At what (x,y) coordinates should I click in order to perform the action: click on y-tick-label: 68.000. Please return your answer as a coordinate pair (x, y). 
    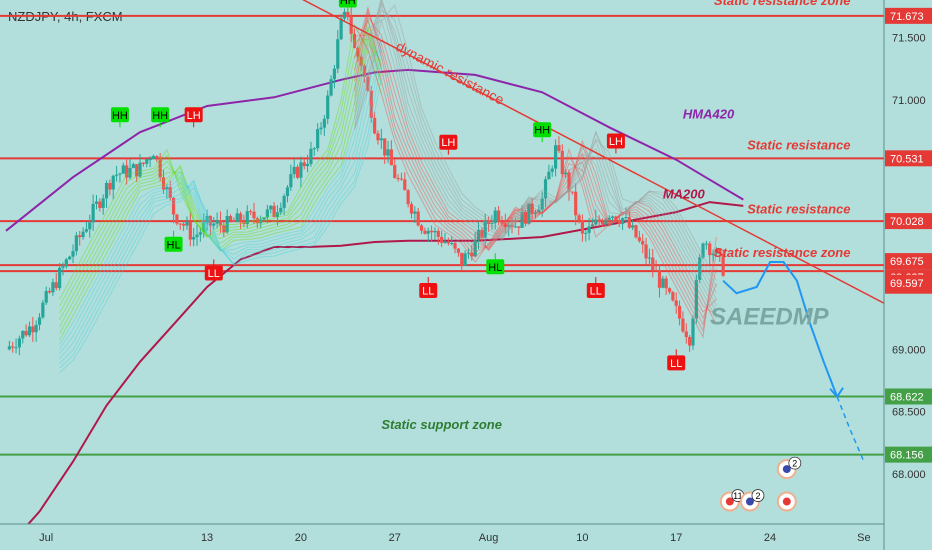
    Looking at the image, I should click on (909, 475).